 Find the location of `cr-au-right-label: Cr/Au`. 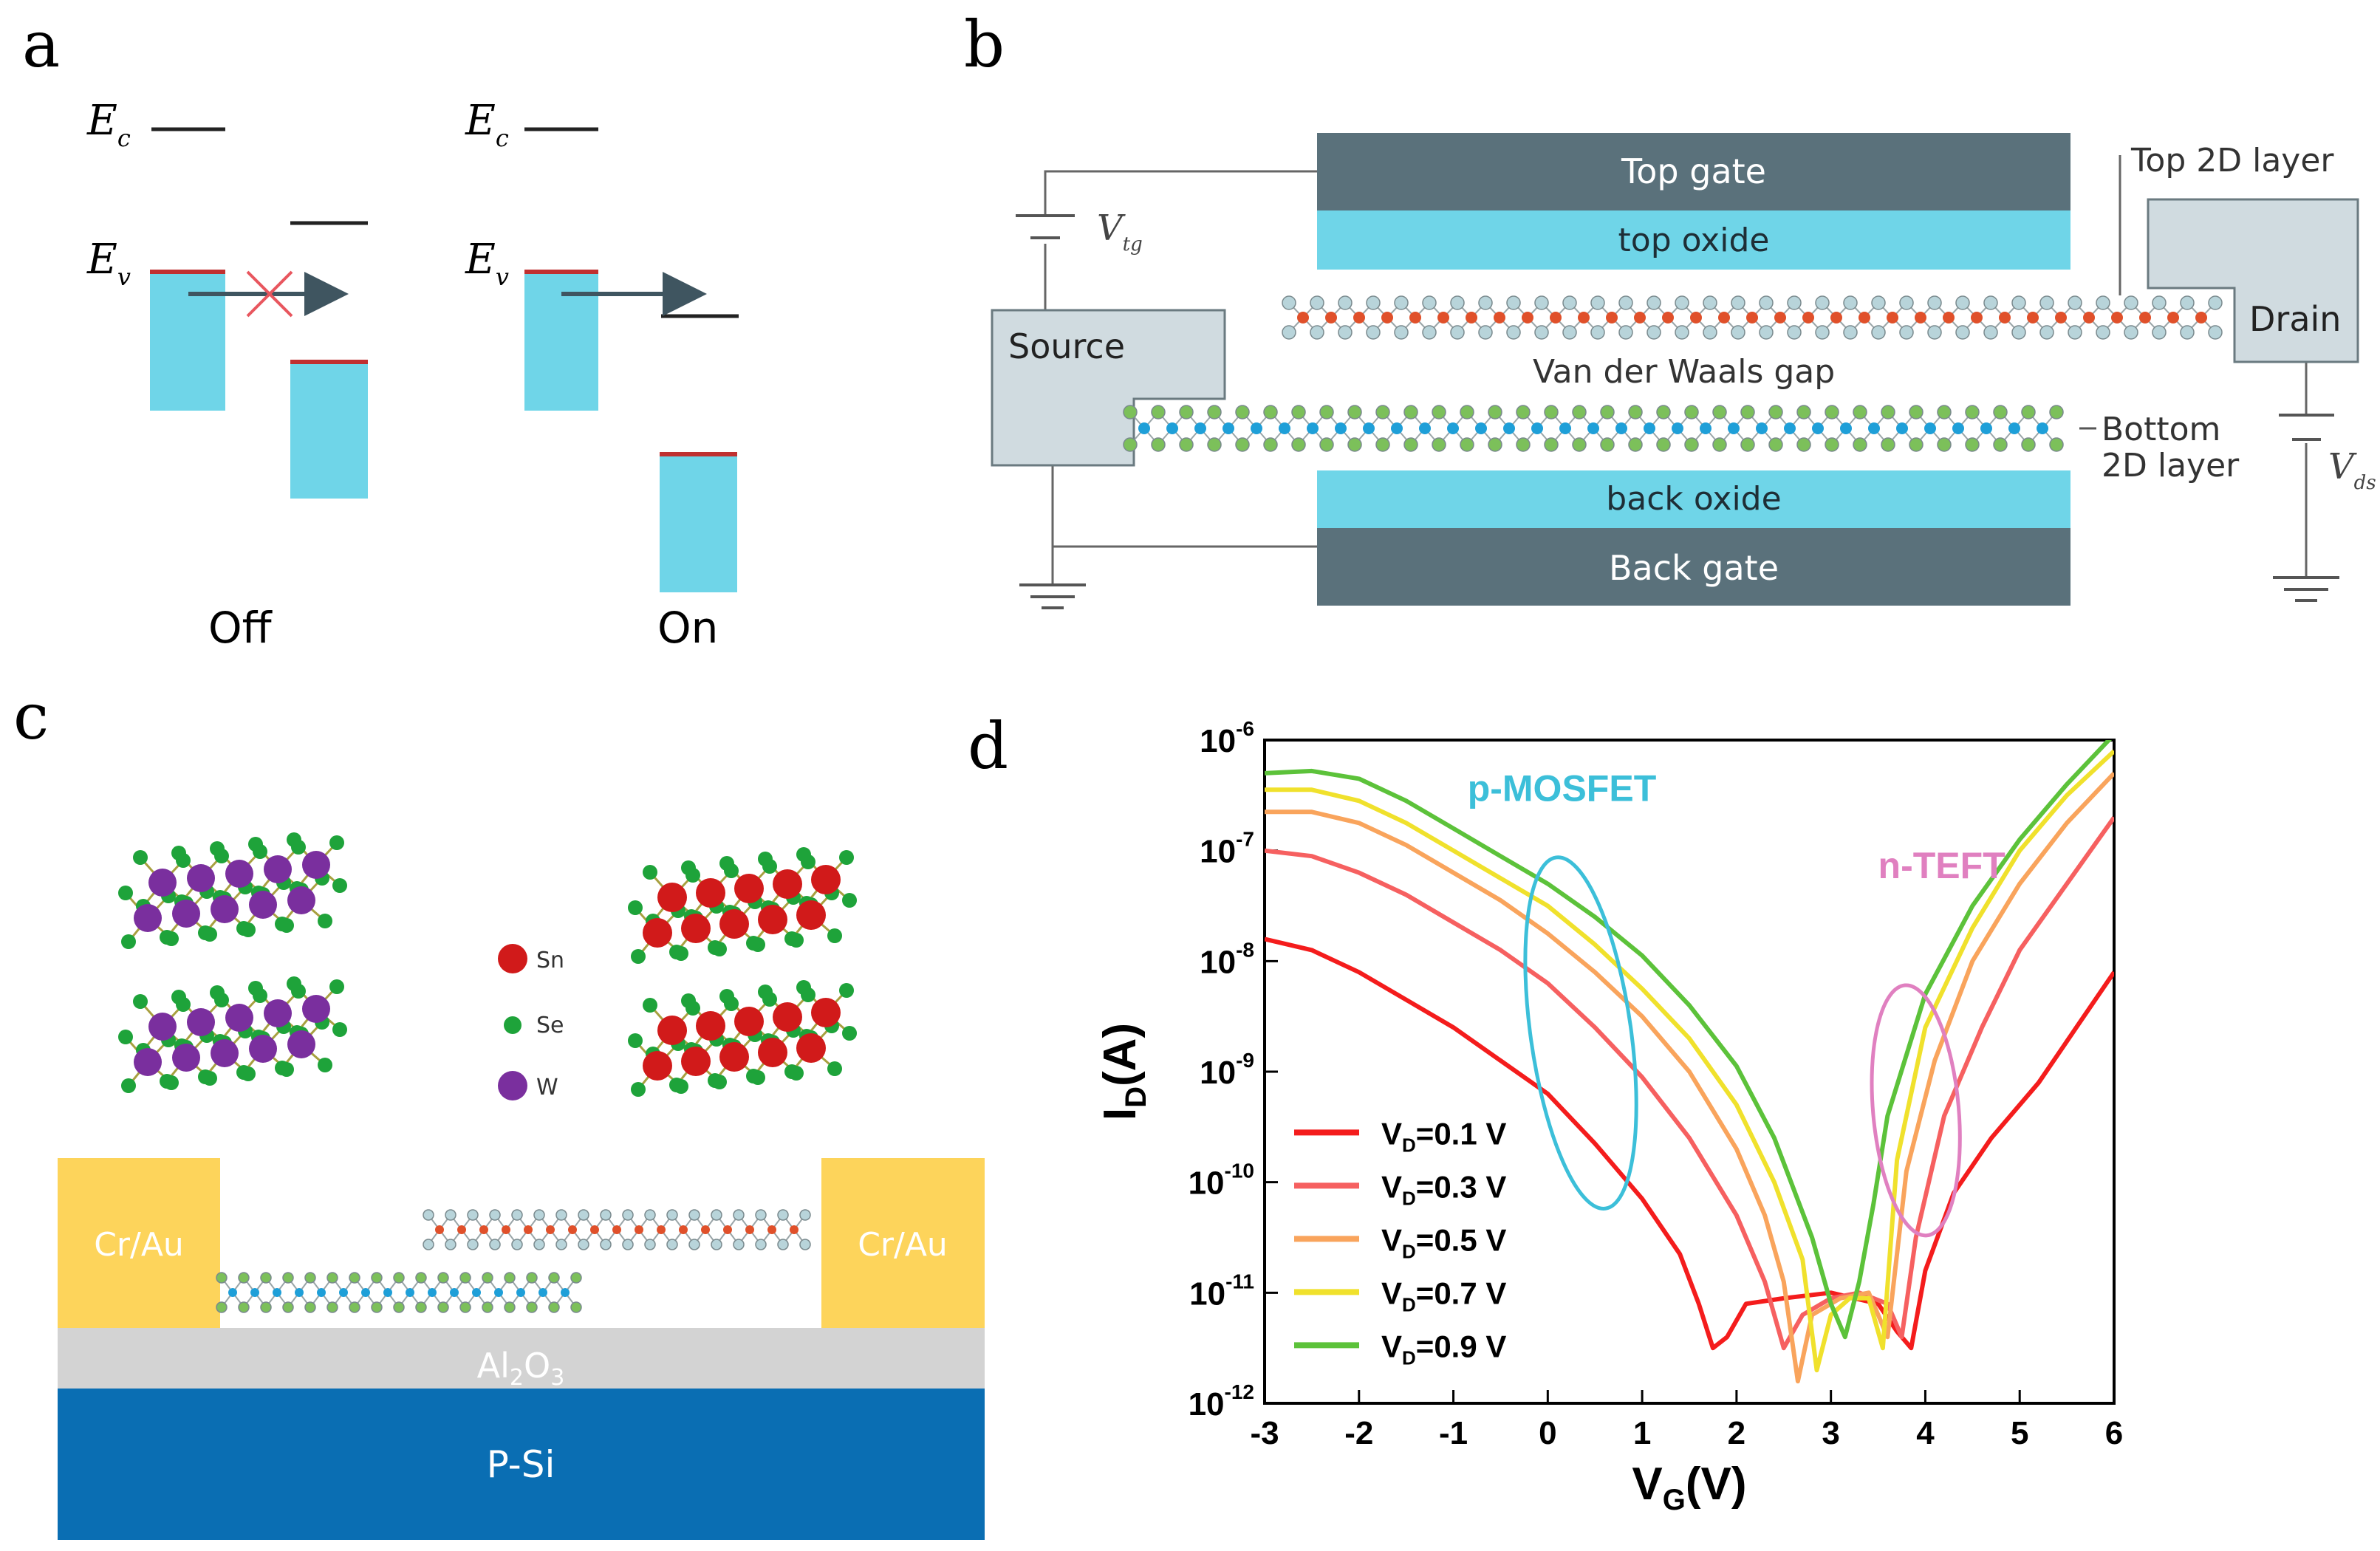

cr-au-right-label: Cr/Au is located at coordinates (903, 1245).